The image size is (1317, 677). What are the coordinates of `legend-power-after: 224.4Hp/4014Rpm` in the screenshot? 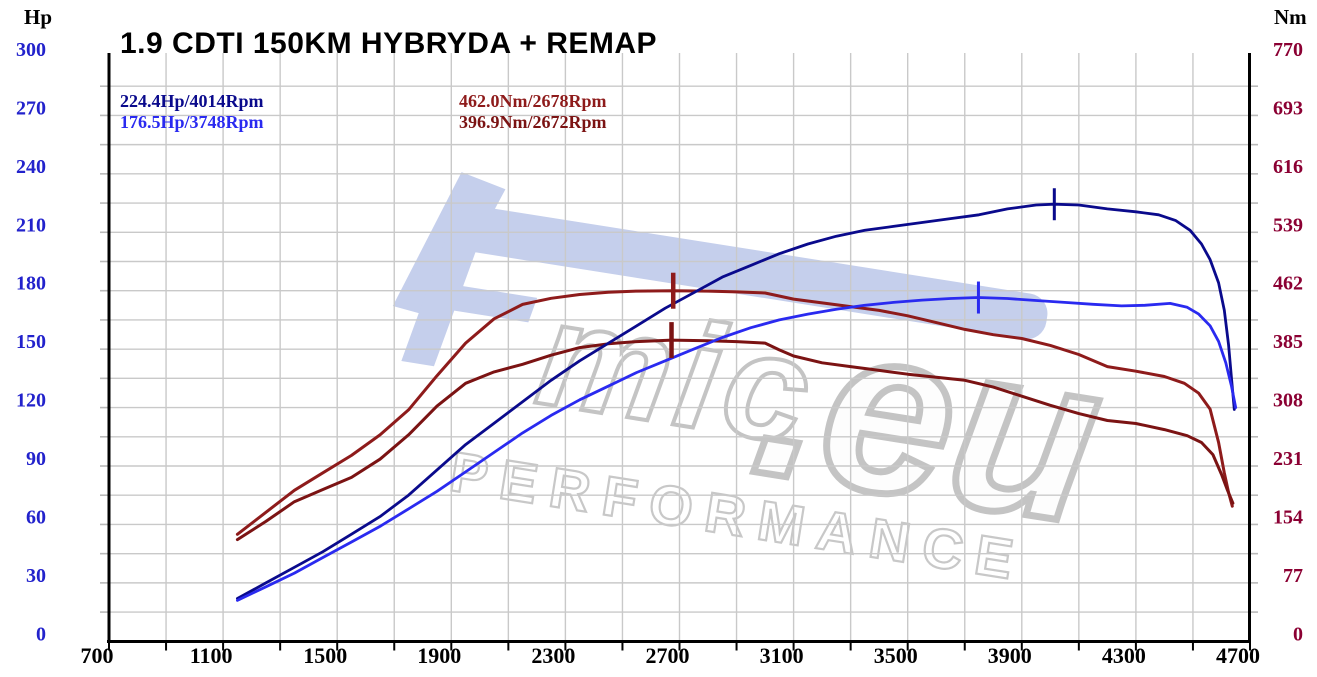 It's located at (192, 101).